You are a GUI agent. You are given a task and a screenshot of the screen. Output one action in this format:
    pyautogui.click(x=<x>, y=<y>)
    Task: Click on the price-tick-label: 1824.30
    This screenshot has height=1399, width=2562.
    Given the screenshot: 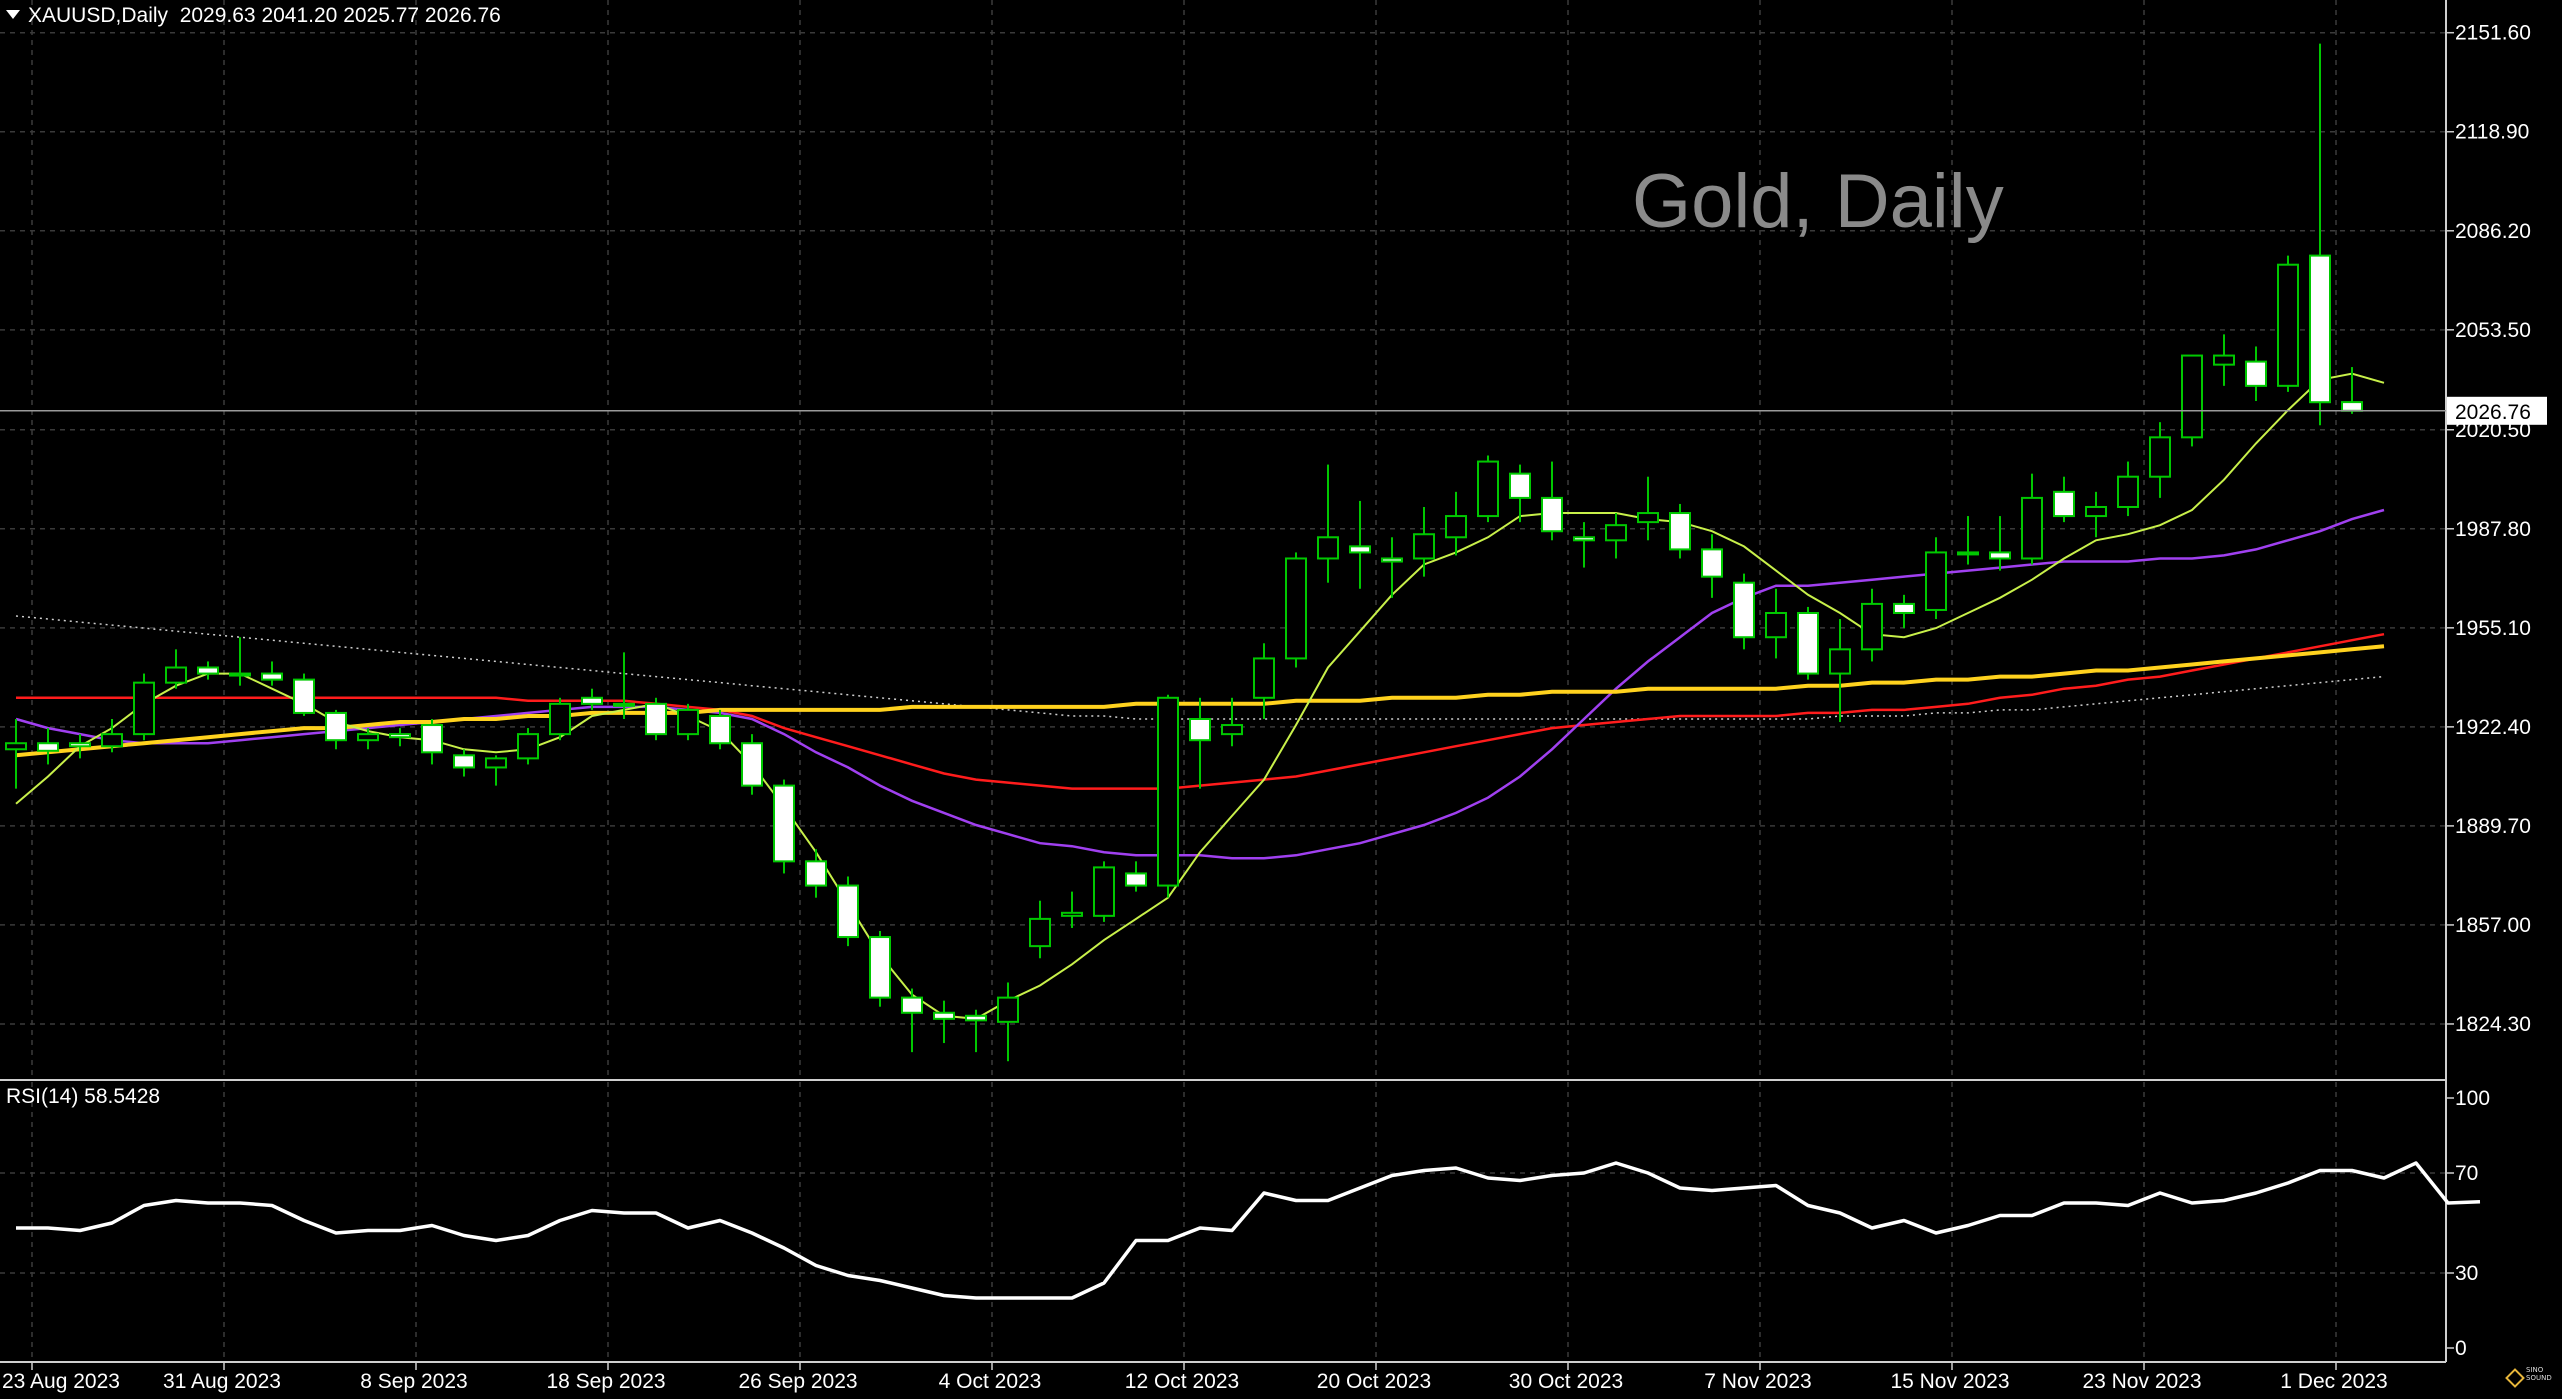 What is the action you would take?
    pyautogui.click(x=2493, y=1024)
    